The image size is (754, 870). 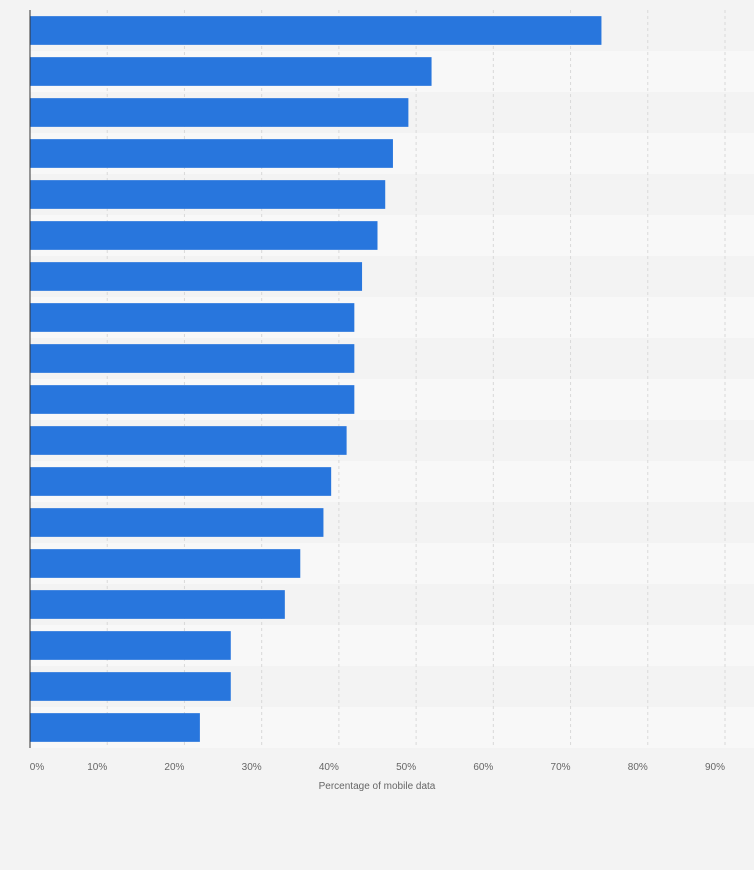 What do you see at coordinates (483, 767) in the screenshot?
I see `x-tick-label: 60%` at bounding box center [483, 767].